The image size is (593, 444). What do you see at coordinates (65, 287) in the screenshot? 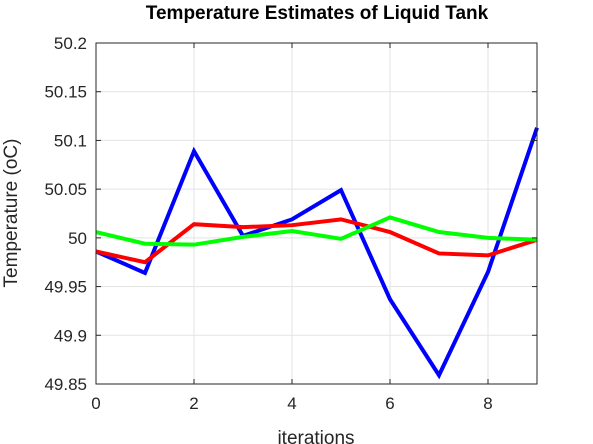
I see `y-tick-label: 49.95` at bounding box center [65, 287].